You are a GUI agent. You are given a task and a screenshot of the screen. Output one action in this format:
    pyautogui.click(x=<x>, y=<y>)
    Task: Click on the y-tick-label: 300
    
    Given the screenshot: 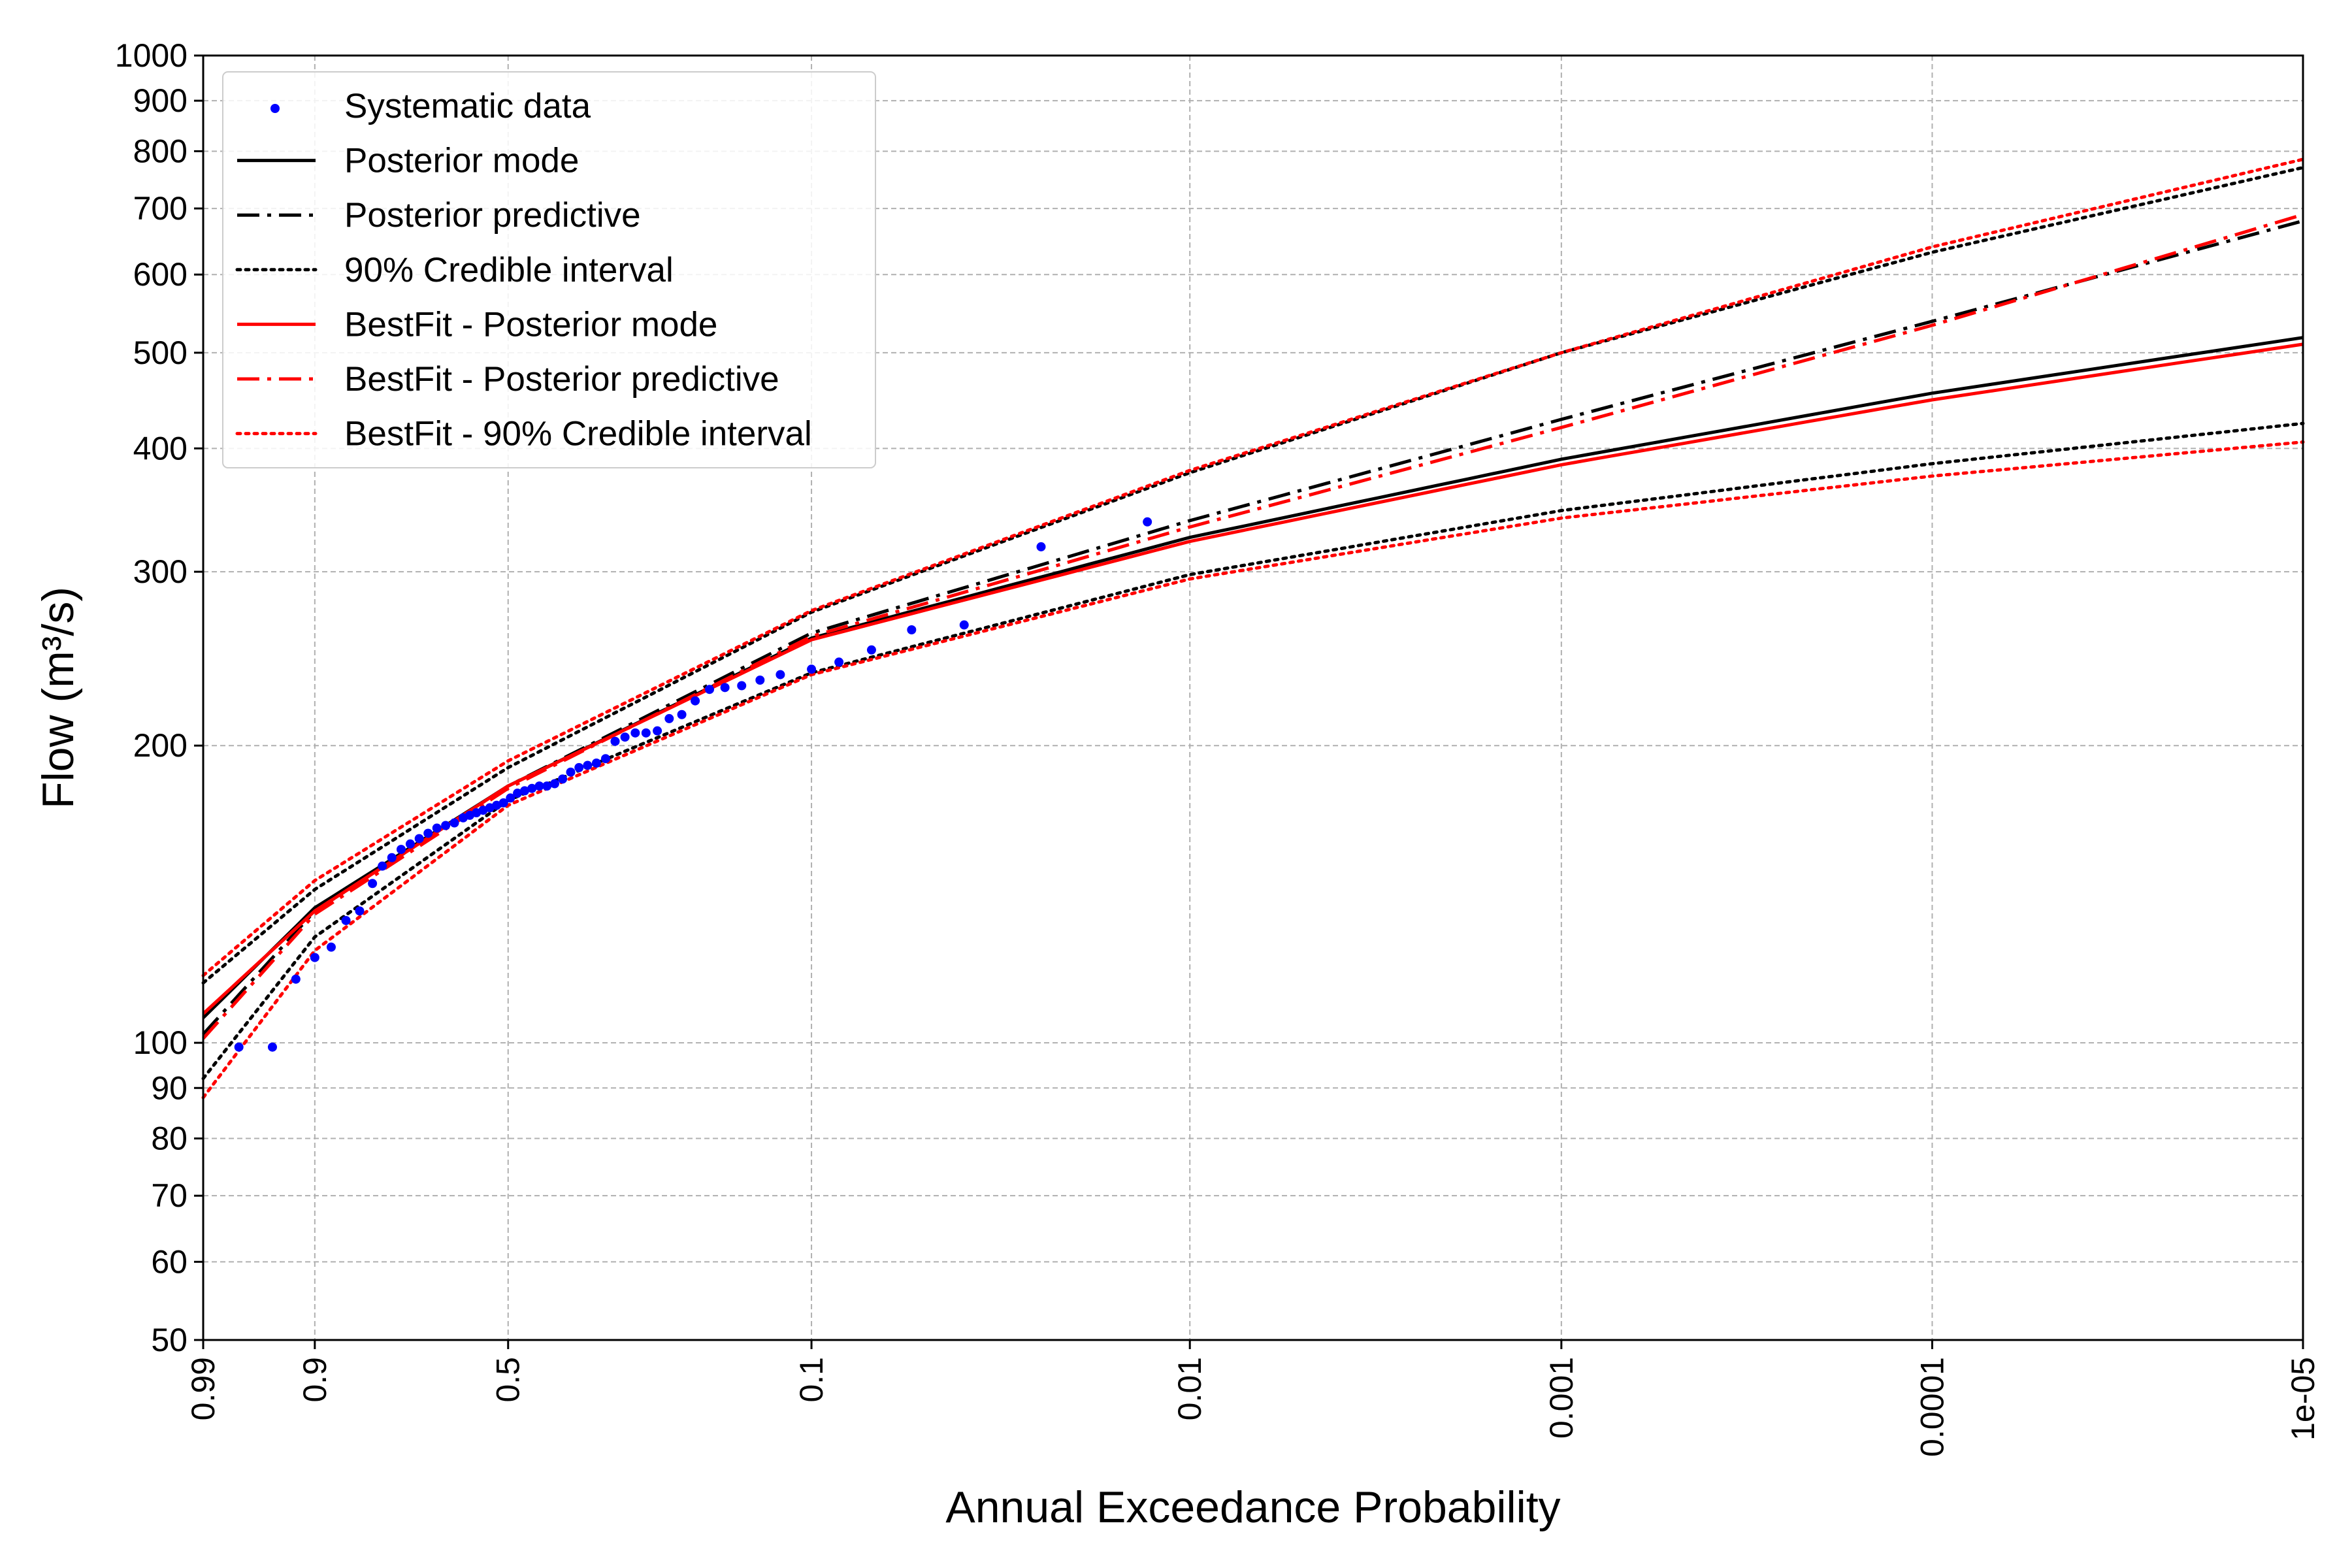 What is the action you would take?
    pyautogui.click(x=160, y=571)
    